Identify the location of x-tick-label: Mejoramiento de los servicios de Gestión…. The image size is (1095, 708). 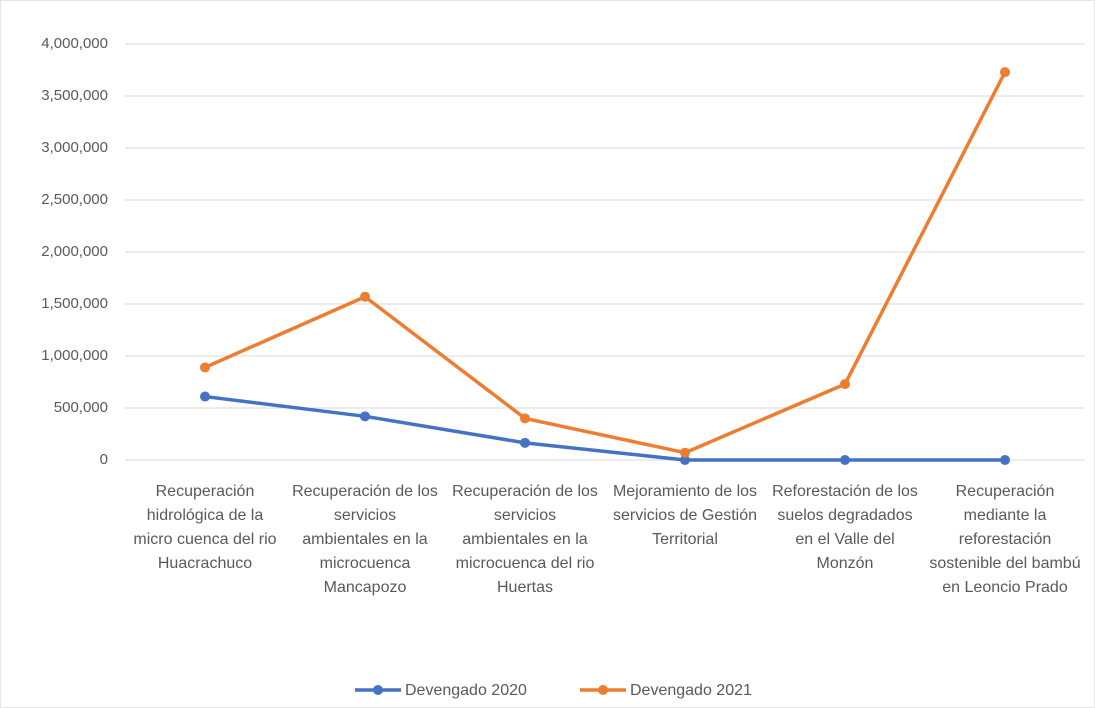
(685, 515).